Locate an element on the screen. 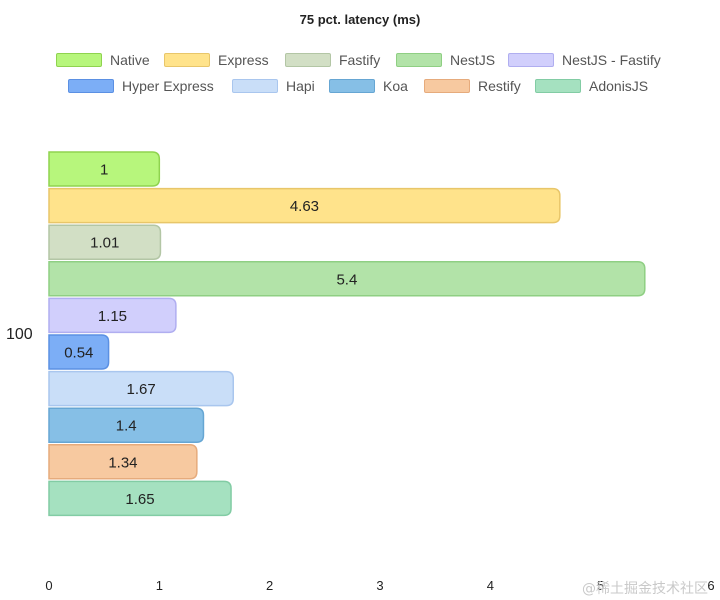 The image size is (720, 600). data-label: 0.54 is located at coordinates (78, 353).